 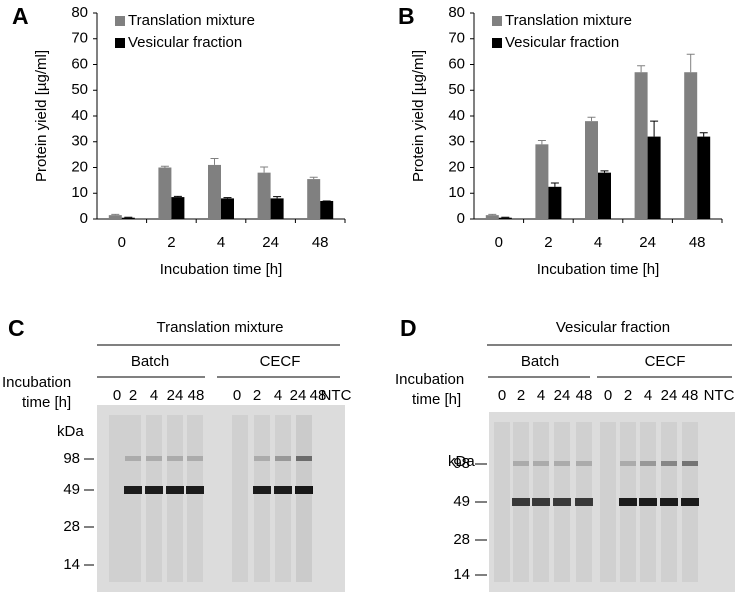 I want to click on unit-label: kDa, so click(x=70, y=431).